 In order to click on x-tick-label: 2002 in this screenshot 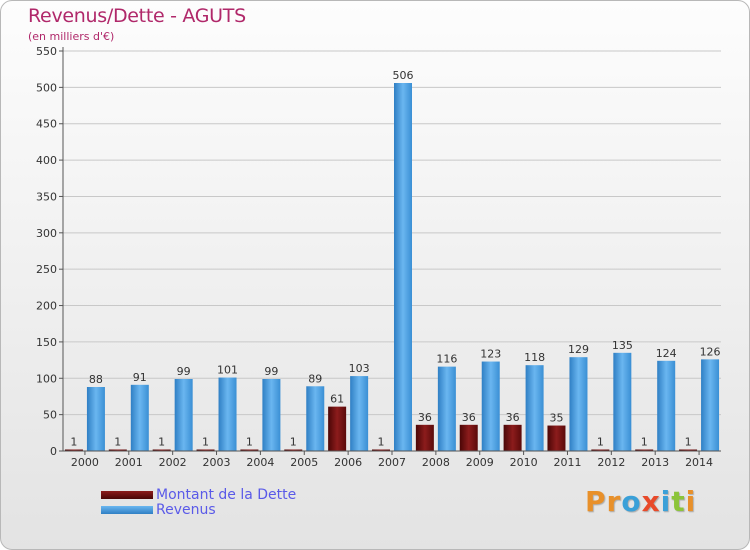, I will do `click(173, 462)`.